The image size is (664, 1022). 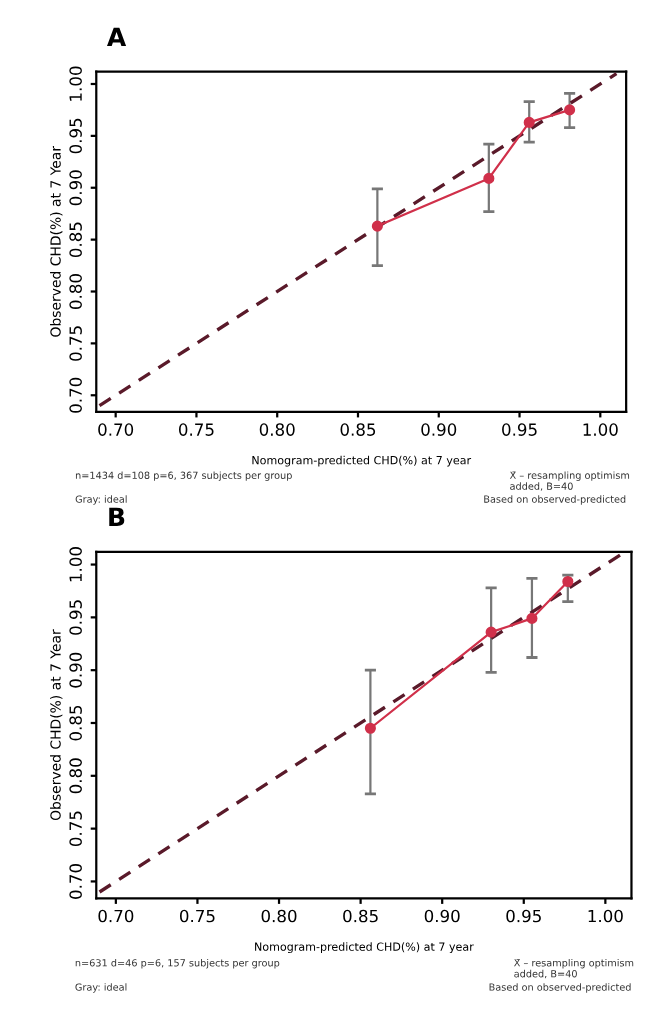 I want to click on chart-title: A, so click(x=117, y=36).